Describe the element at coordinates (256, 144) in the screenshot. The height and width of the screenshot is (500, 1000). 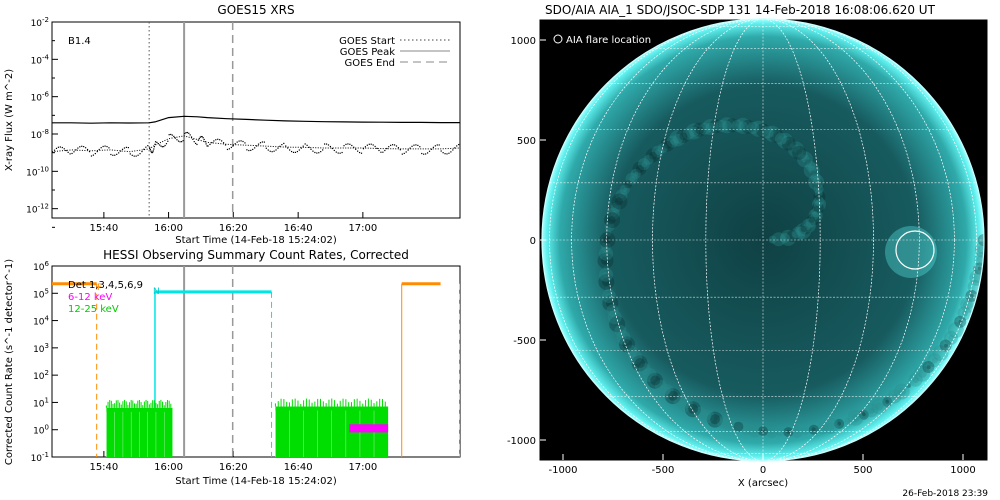
I see `goes-series-short` at that location.